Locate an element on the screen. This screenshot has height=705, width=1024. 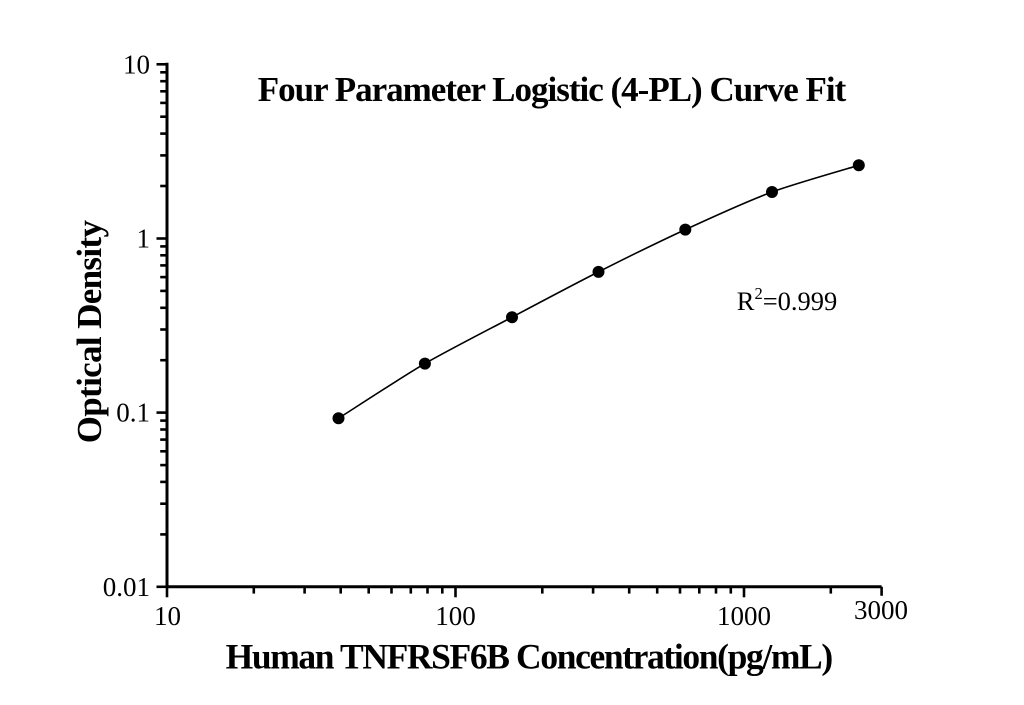
svg-text: 1000 is located at coordinates (744, 616).